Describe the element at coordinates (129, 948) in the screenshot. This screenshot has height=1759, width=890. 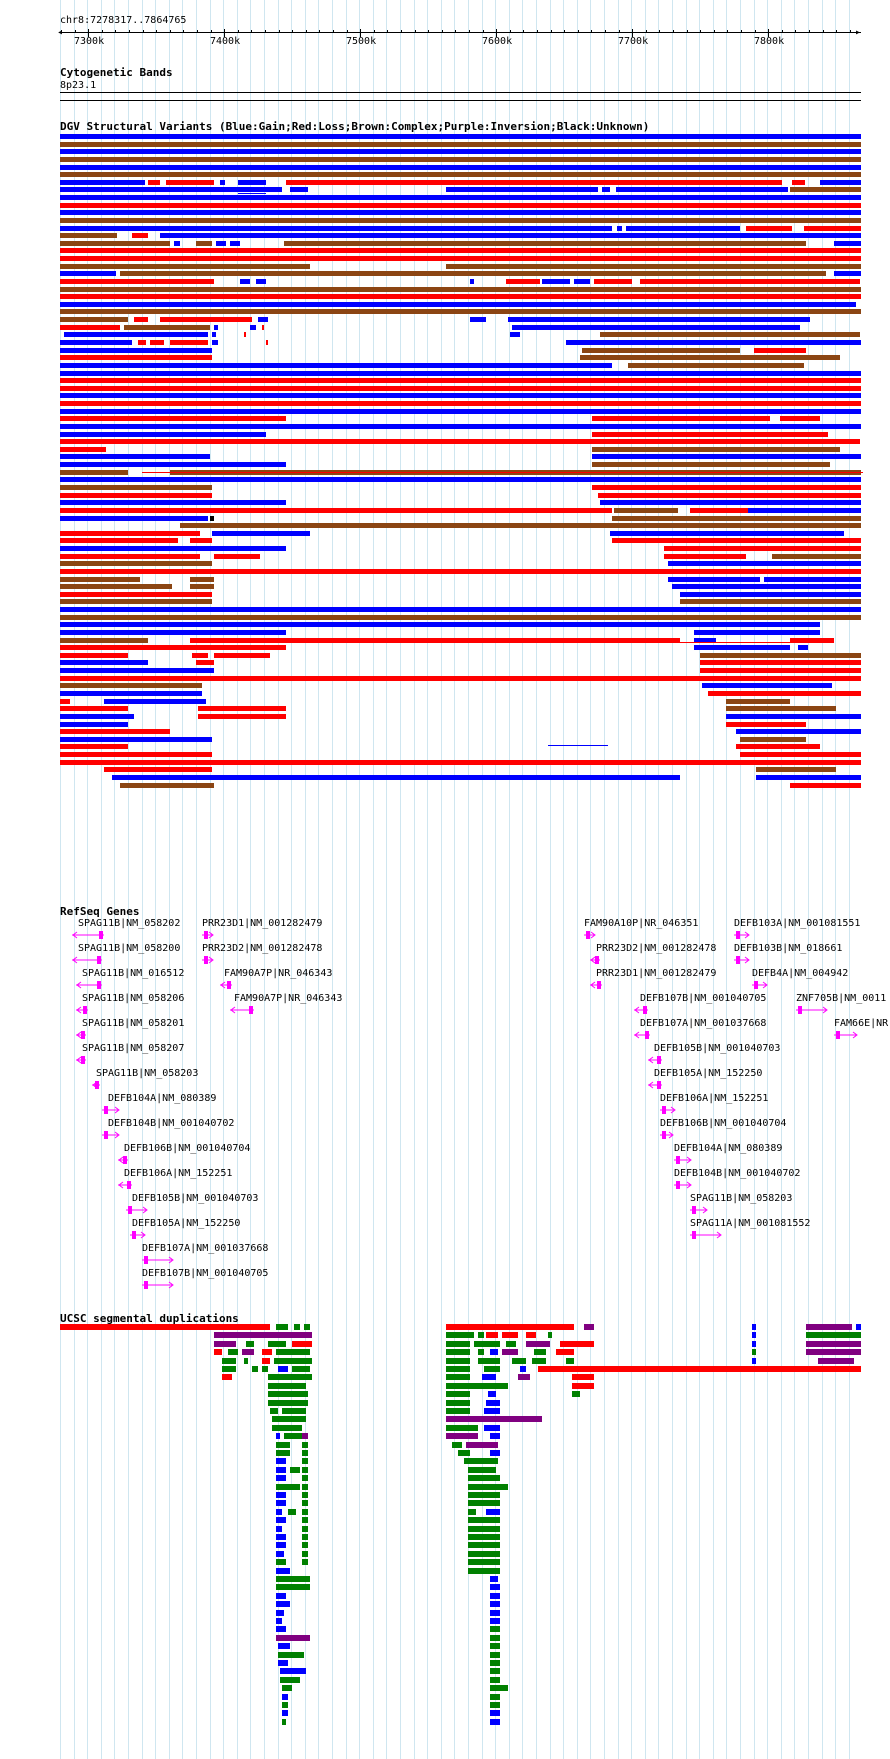
I see `gene-label: SPAG11B|NM_058200` at that location.